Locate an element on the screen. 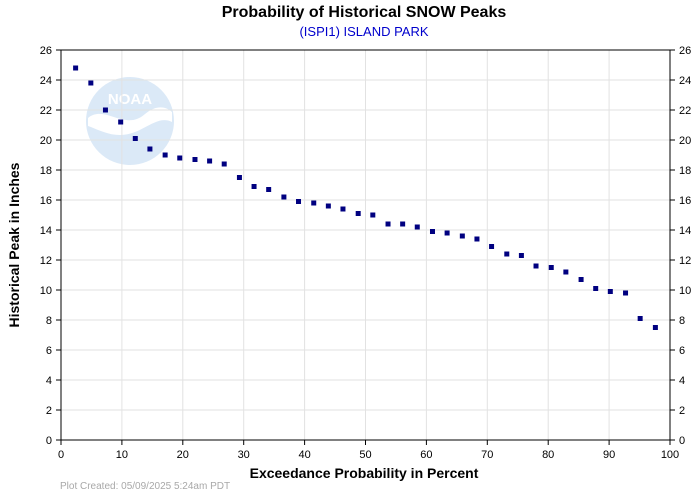 The width and height of the screenshot is (700, 500). x-tick-label: 0 is located at coordinates (61, 455).